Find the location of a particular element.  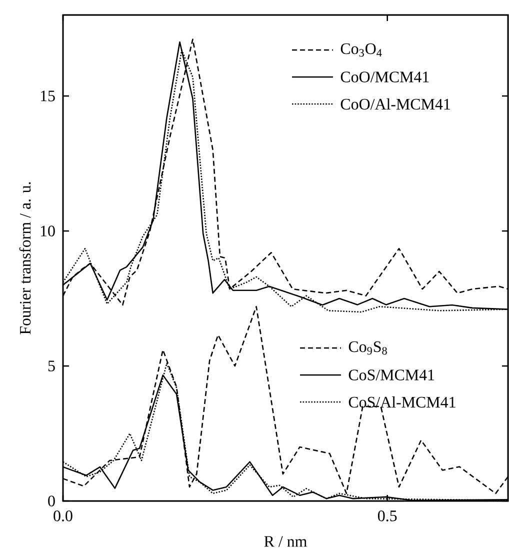

x-tick-label: 0.5 is located at coordinates (387, 516).